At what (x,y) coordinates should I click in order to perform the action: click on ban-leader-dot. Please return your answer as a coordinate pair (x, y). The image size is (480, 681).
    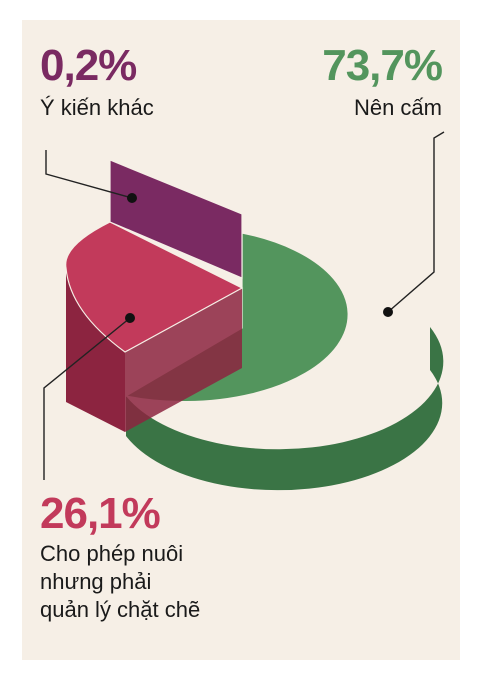
    Looking at the image, I should click on (388, 312).